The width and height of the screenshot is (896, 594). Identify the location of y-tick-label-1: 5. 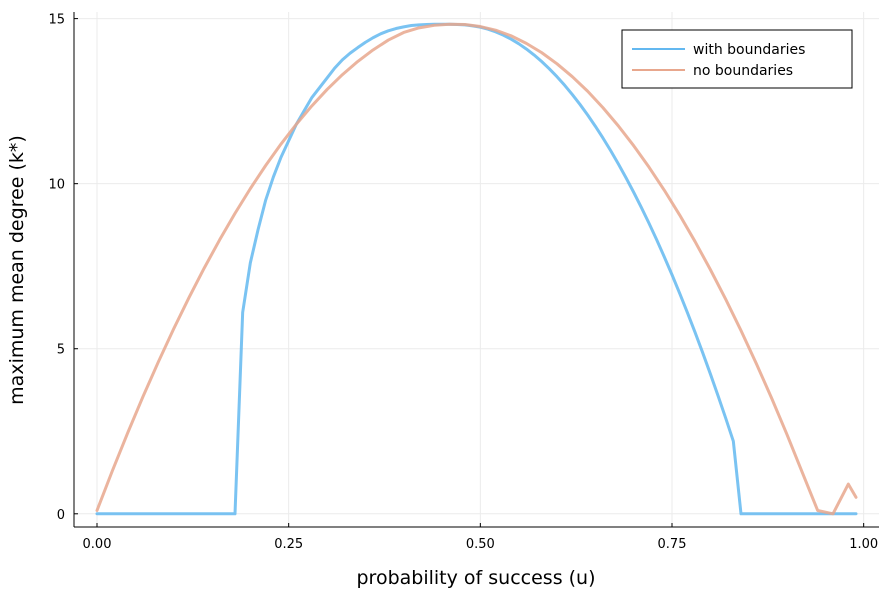
(61, 350).